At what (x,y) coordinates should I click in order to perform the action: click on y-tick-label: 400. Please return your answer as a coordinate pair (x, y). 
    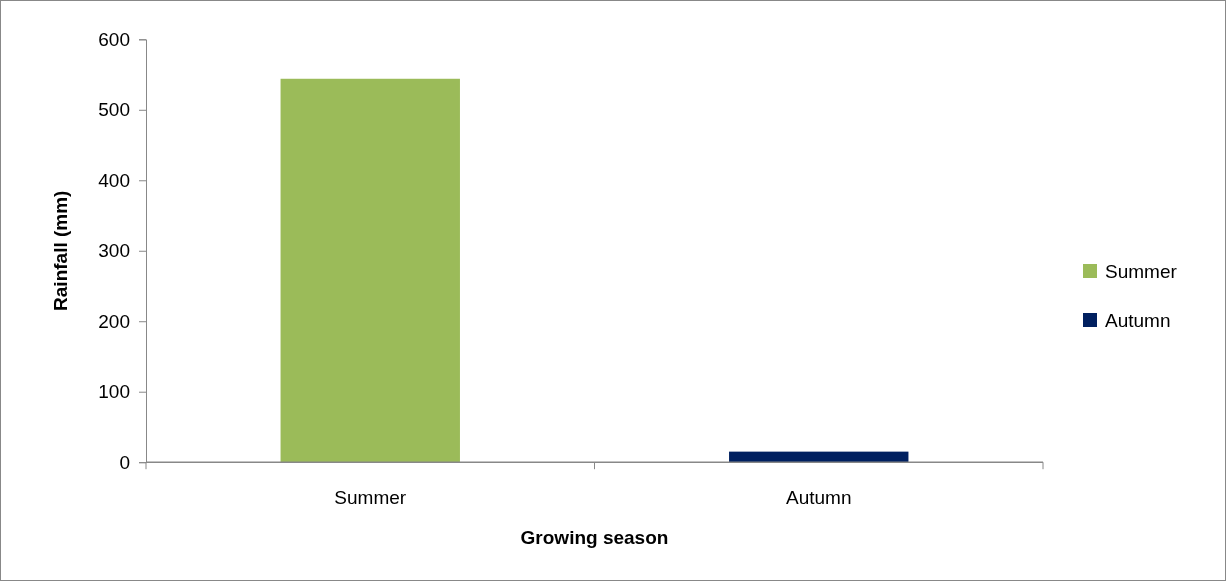
    Looking at the image, I should click on (114, 180).